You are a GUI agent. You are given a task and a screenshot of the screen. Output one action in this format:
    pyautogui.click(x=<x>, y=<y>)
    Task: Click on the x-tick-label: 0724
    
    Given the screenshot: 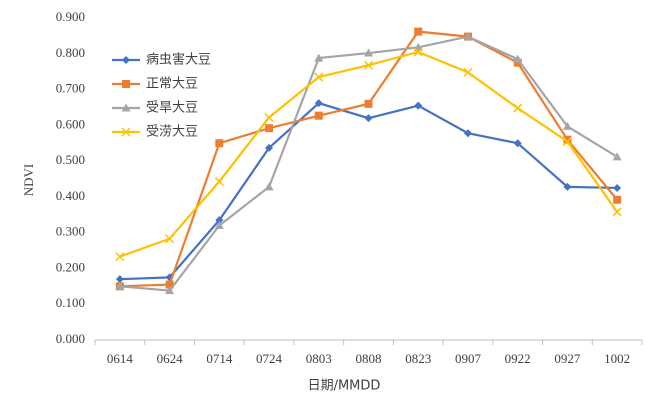 What is the action you would take?
    pyautogui.click(x=269, y=358)
    